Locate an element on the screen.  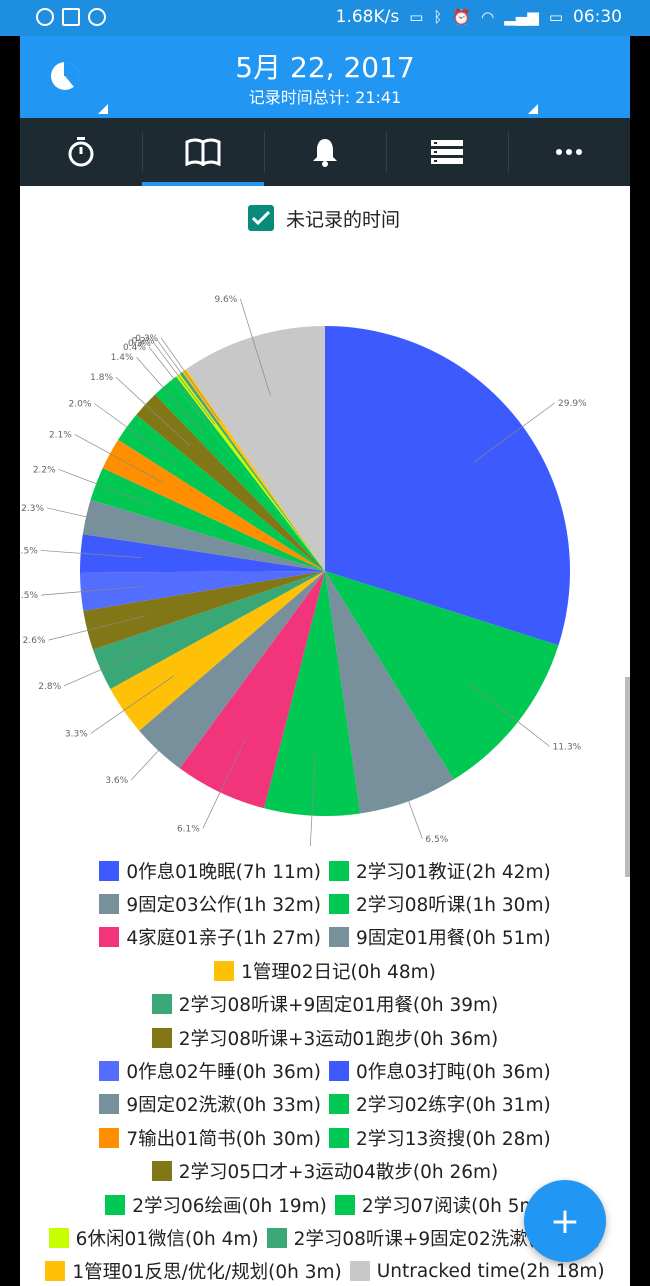
legend-item: 2学习08听课(1h 30m) is located at coordinates (440, 904).